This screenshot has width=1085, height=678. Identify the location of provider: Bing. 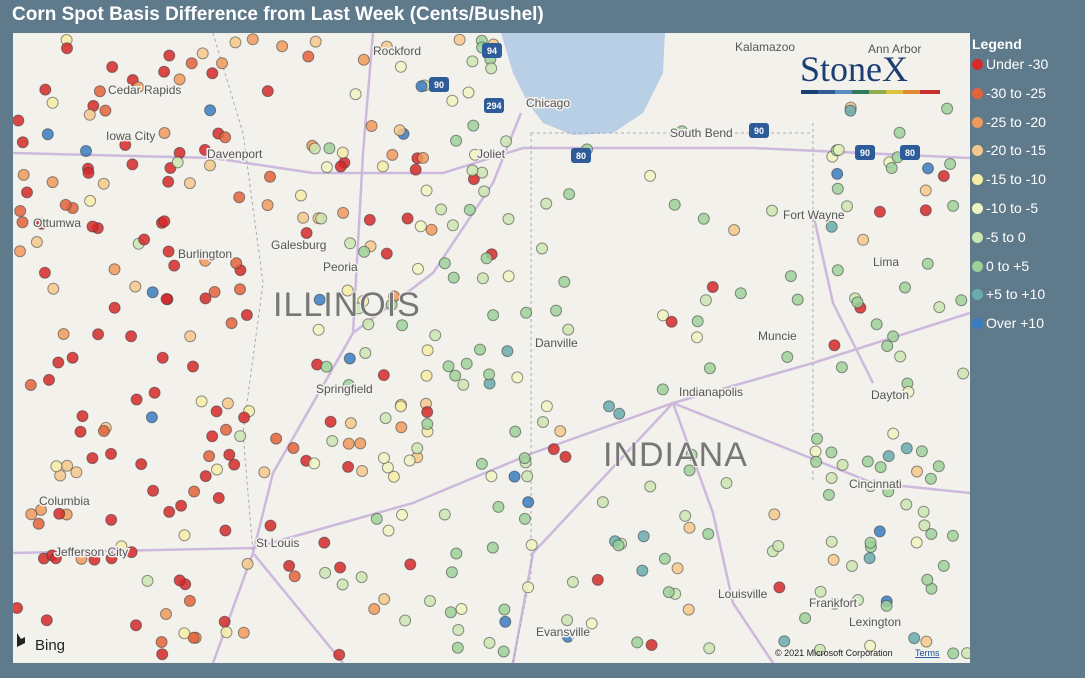
(50, 645).